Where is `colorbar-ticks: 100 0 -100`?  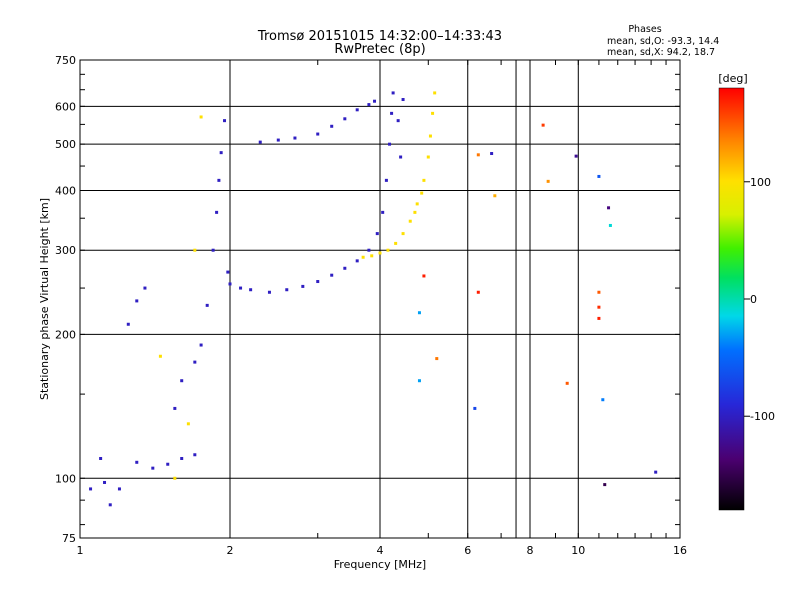 colorbar-ticks: 100 0 -100 is located at coordinates (759, 299).